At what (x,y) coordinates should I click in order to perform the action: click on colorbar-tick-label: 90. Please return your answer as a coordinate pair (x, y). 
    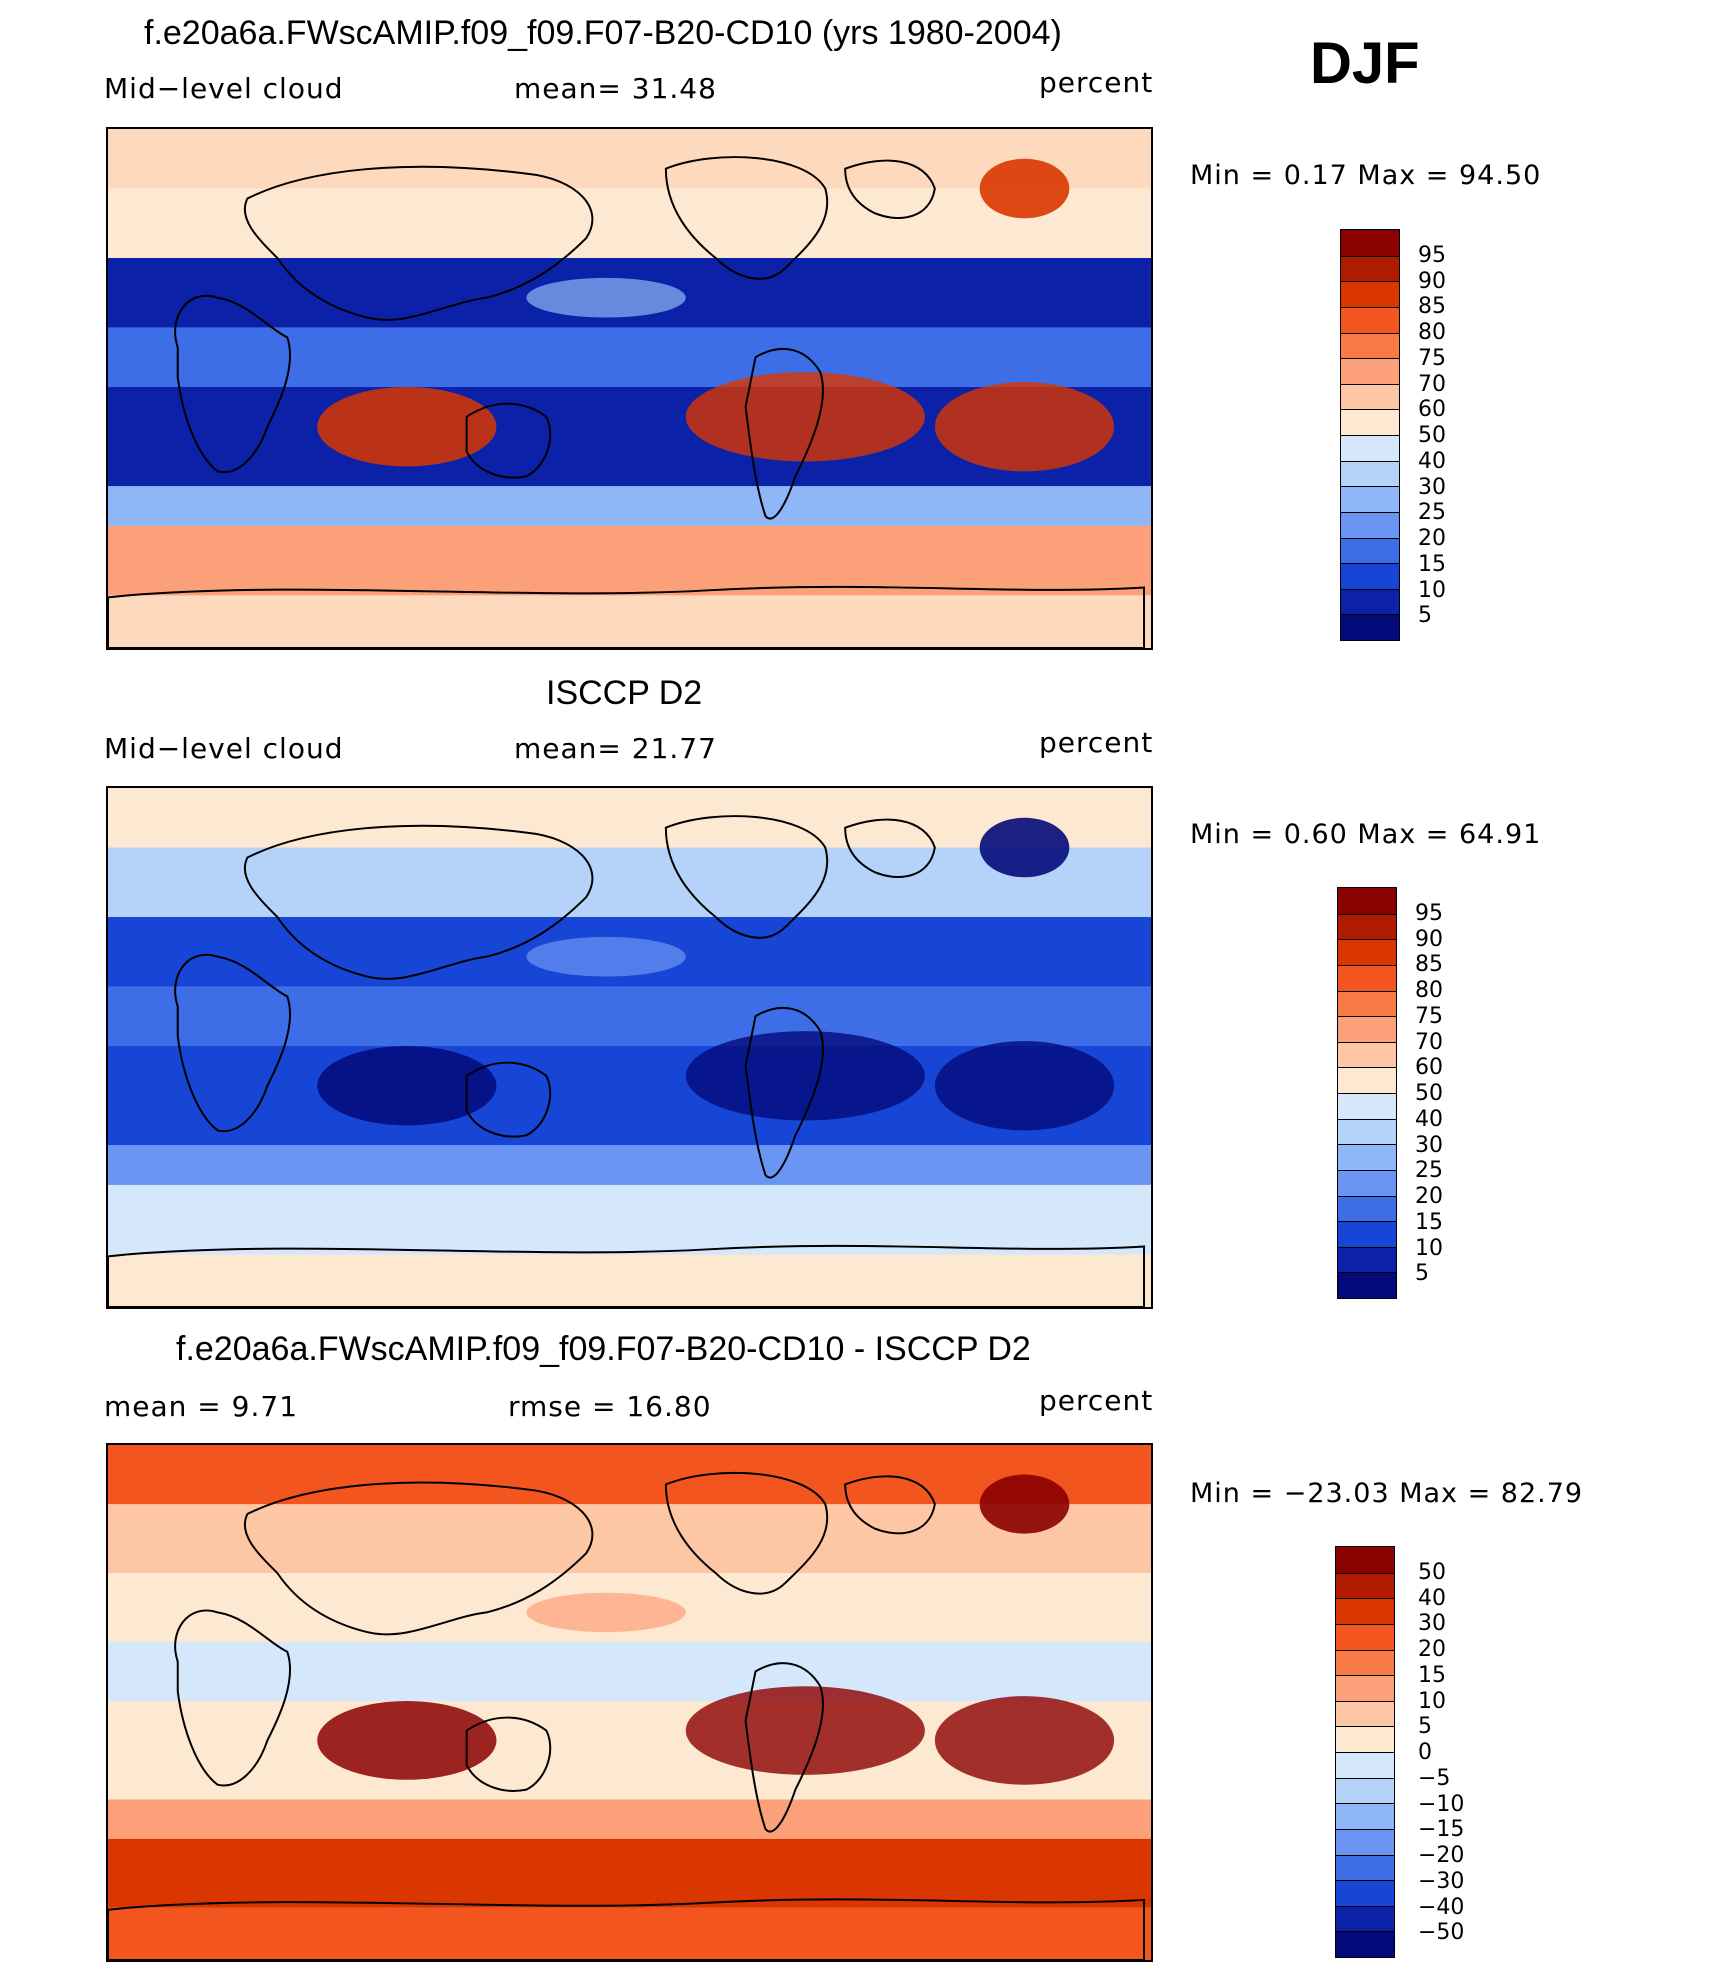
    Looking at the image, I should click on (1429, 939).